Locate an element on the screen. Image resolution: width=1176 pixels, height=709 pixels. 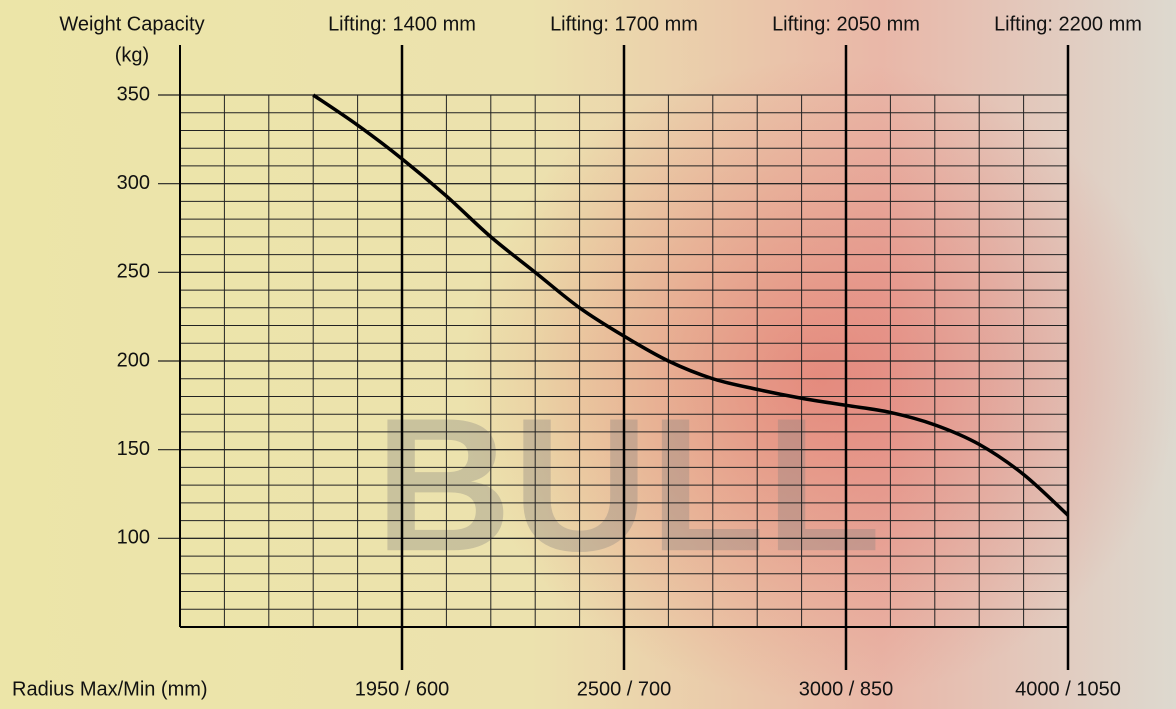
lifting-label: Lifting: 2200 mm is located at coordinates (1068, 24).